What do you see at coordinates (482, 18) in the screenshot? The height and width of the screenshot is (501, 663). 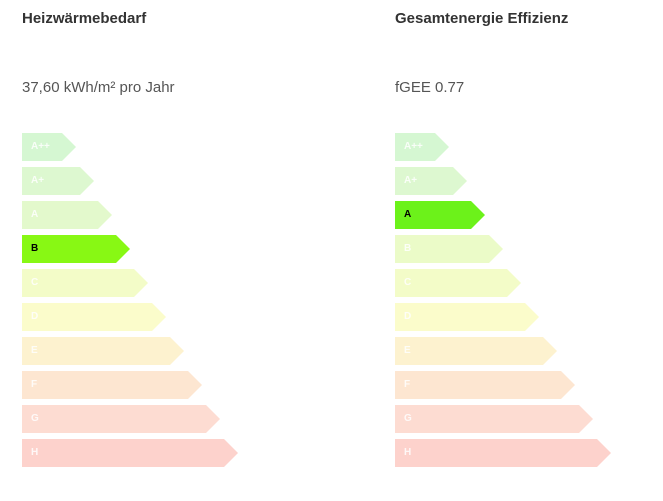 I see `total-efficiency-title: Gesamtenergie Effizienz` at bounding box center [482, 18].